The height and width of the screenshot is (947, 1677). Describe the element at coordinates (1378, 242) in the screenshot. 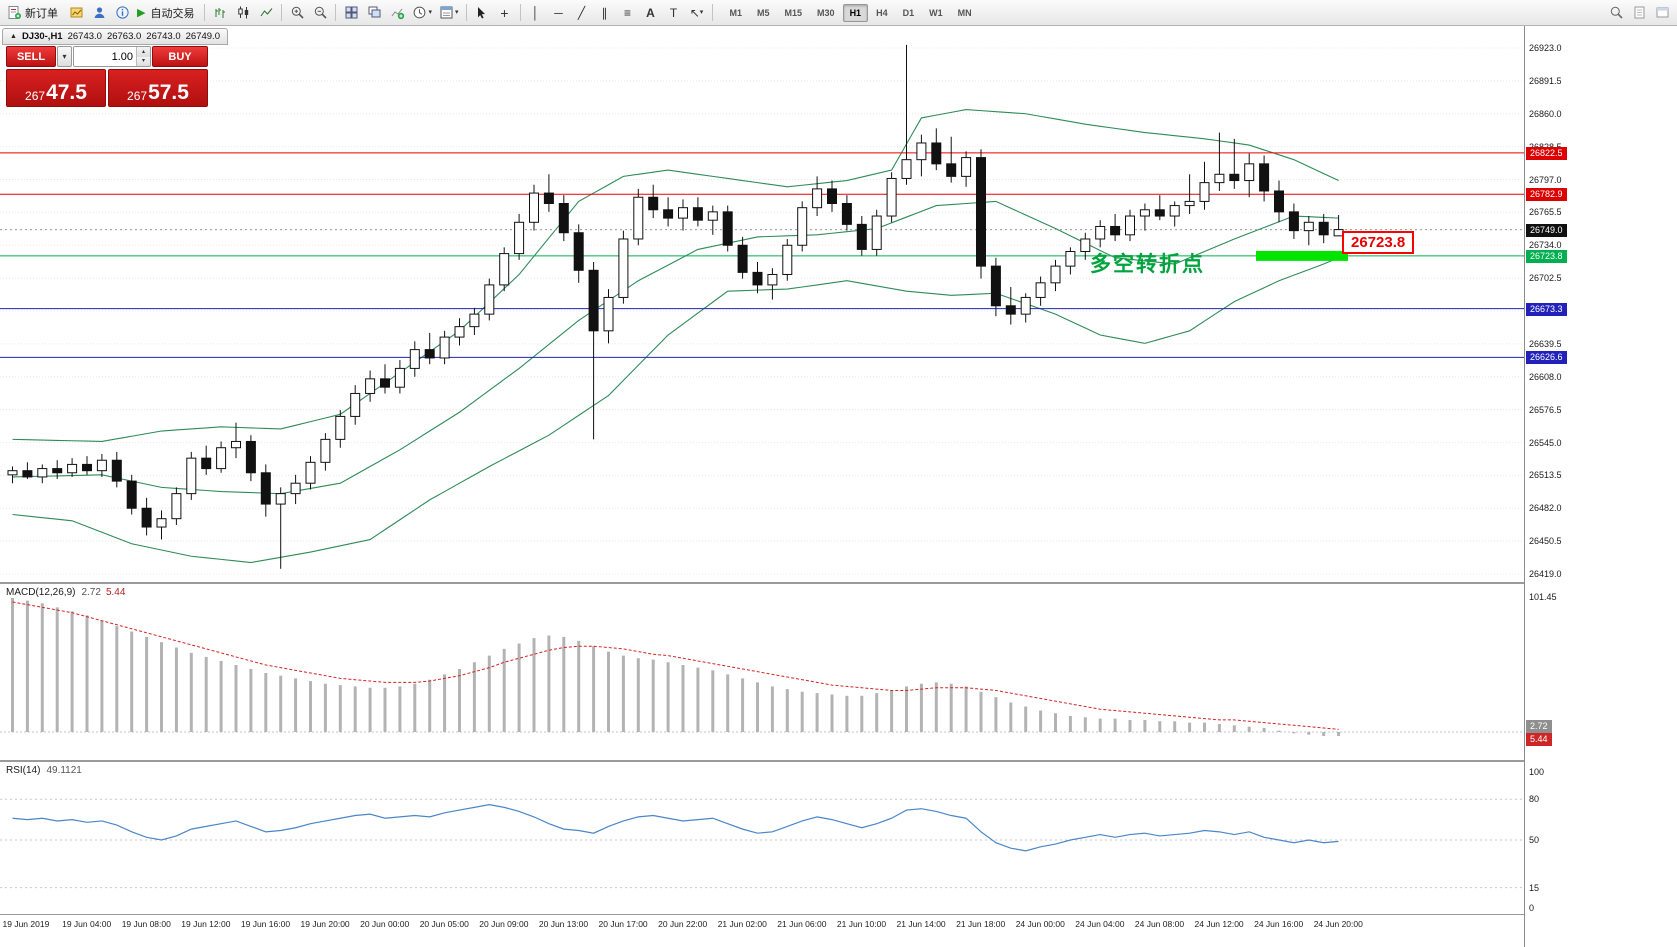

I see `price-callout-box: 26723.8` at that location.